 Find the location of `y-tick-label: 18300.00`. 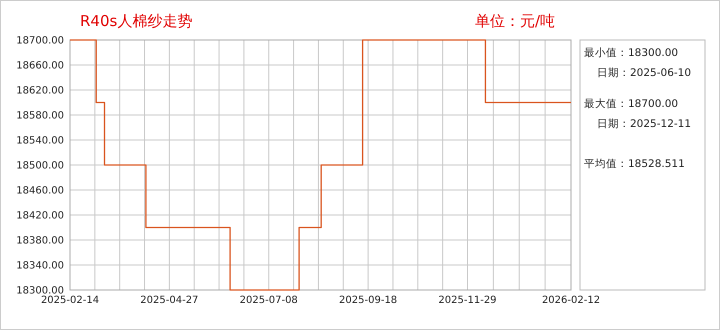

y-tick-label: 18300.00 is located at coordinates (40, 291).